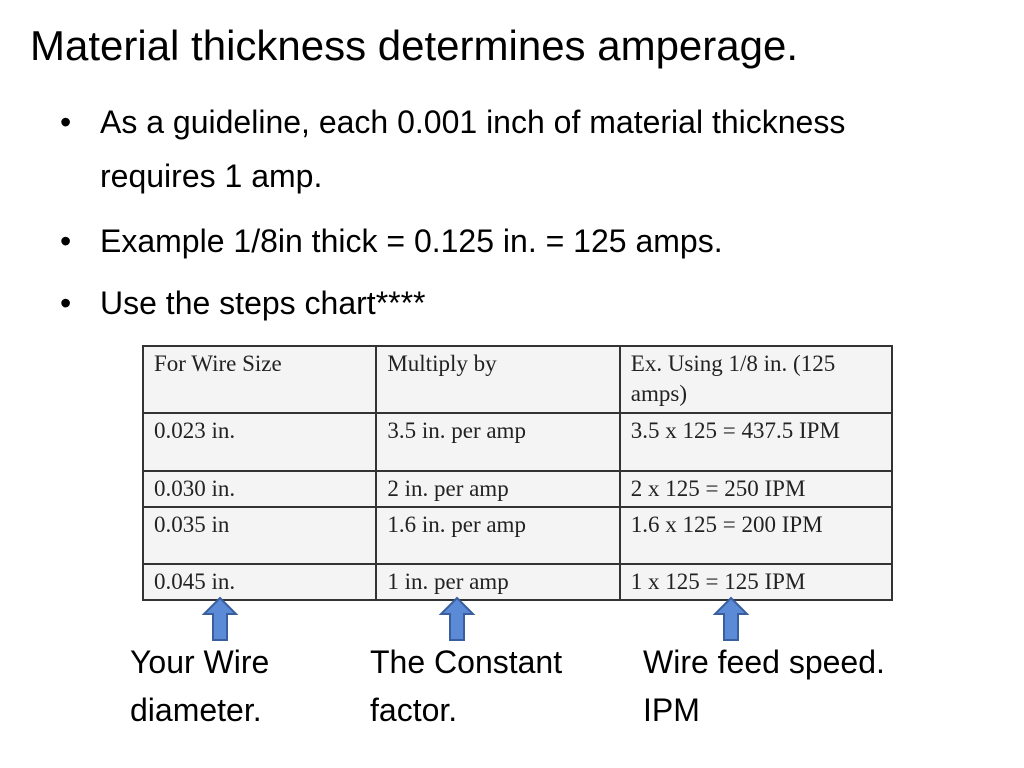  What do you see at coordinates (259, 489) in the screenshot?
I see `table-cell: 0.030 in.` at bounding box center [259, 489].